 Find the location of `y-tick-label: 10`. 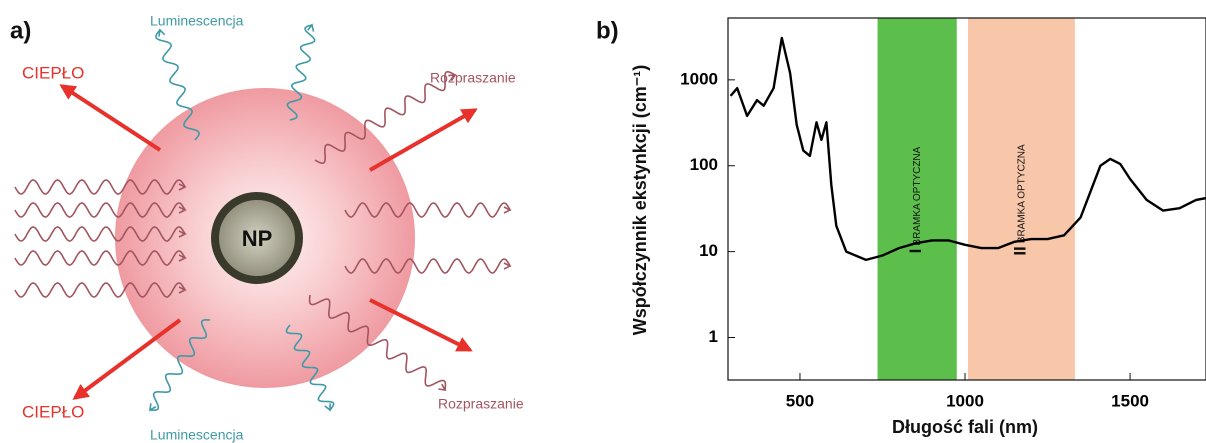

y-tick-label: 10 is located at coordinates (708, 250).